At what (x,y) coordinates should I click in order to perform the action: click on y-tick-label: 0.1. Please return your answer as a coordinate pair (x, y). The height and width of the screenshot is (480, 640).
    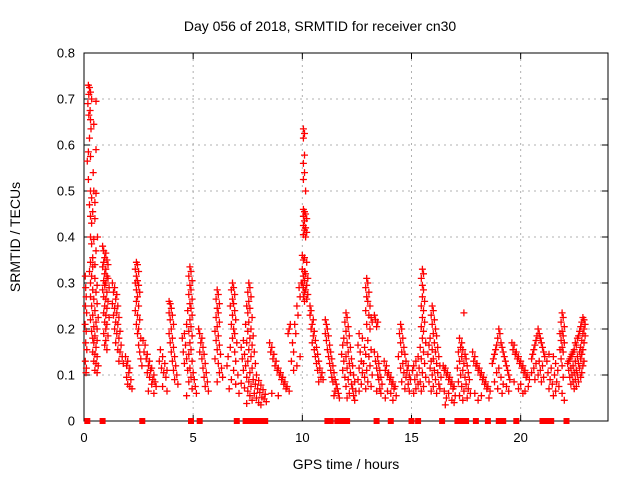
    Looking at the image, I should click on (66, 375).